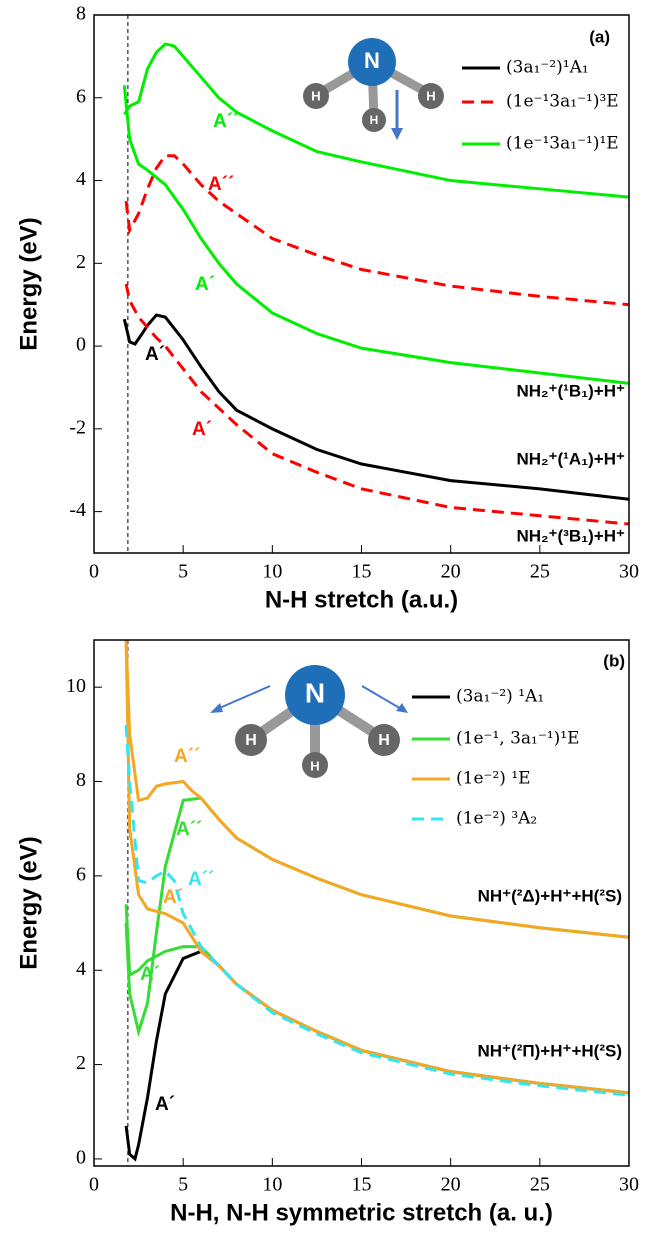  What do you see at coordinates (518, 739) in the screenshot?
I see `legend-label: (1e⁻¹, 3a₁⁻¹)¹E` at bounding box center [518, 739].